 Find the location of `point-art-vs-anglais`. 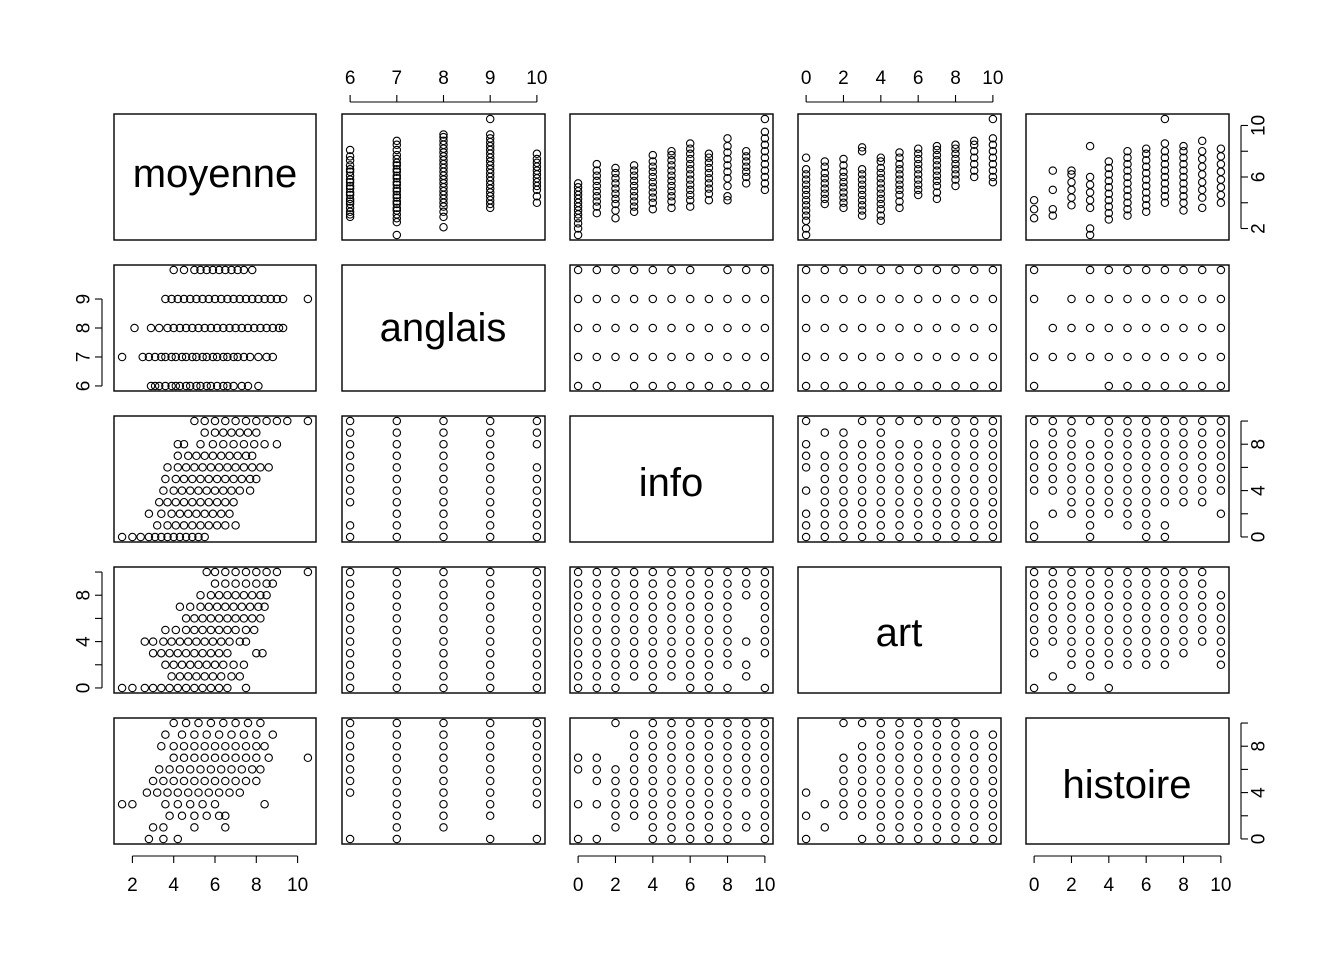

point-art-vs-anglais is located at coordinates (397, 583).